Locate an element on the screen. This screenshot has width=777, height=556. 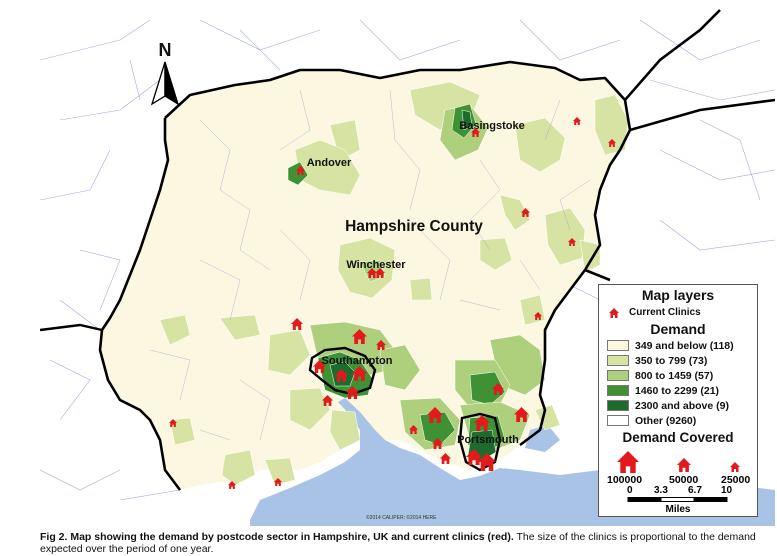
legend-covered-value: 50000 is located at coordinates (684, 480).